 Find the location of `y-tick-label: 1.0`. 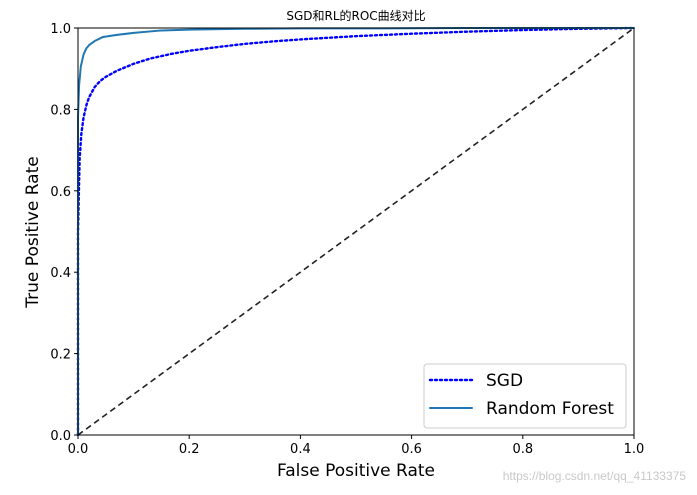

y-tick-label: 1.0 is located at coordinates (60, 29).